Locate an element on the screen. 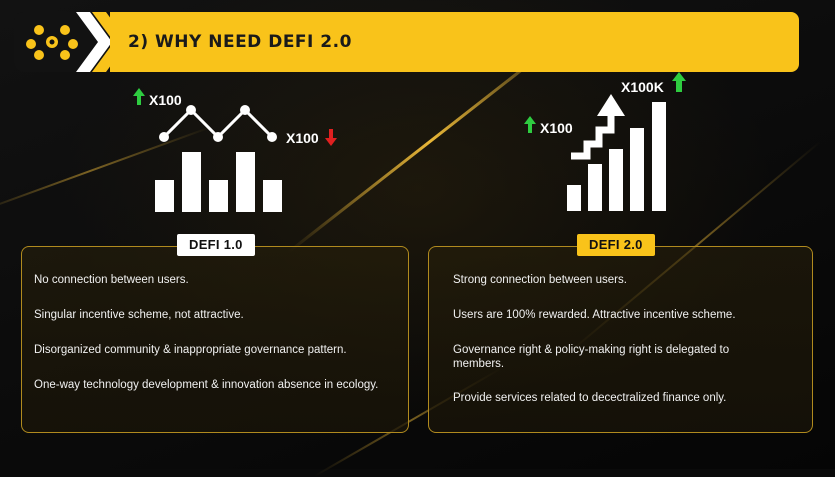 The height and width of the screenshot is (477, 835). list-item: Strong connection between users. is located at coordinates (540, 280).